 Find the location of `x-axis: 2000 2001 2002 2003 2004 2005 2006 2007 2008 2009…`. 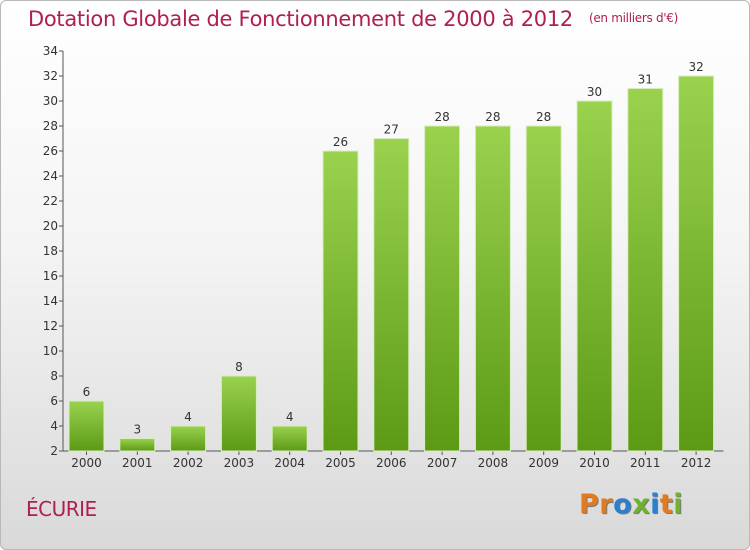

x-axis: 2000 2001 2002 2003 2004 2005 2006 2007 2008 2009… is located at coordinates (393, 460).